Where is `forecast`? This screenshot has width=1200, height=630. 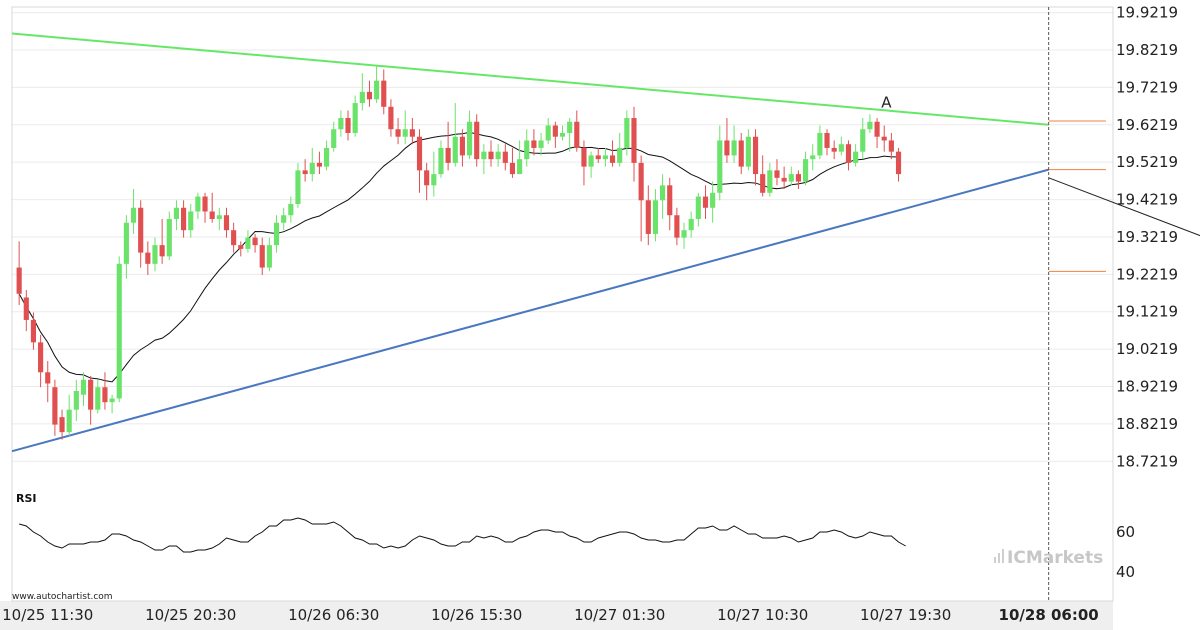
forecast is located at coordinates (1124, 207).